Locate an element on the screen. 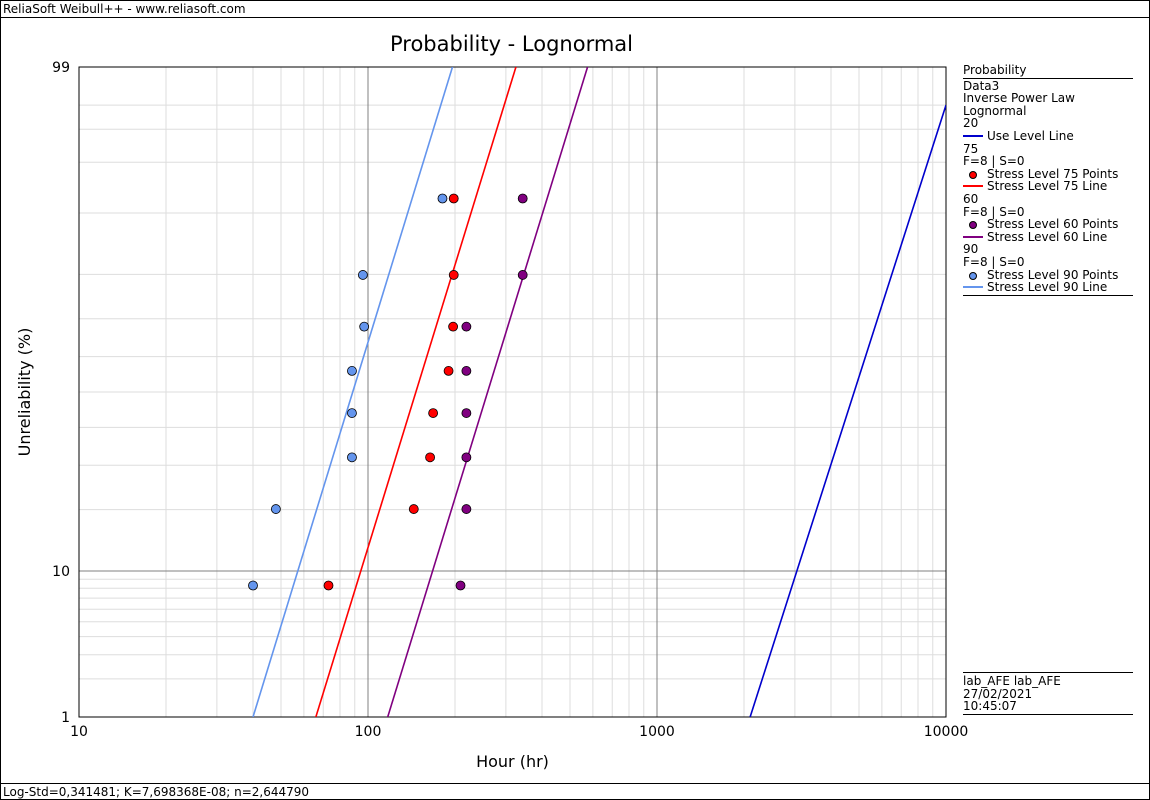  legend-item-stress-90-line: Stress Level 90 Line is located at coordinates (1048, 287).